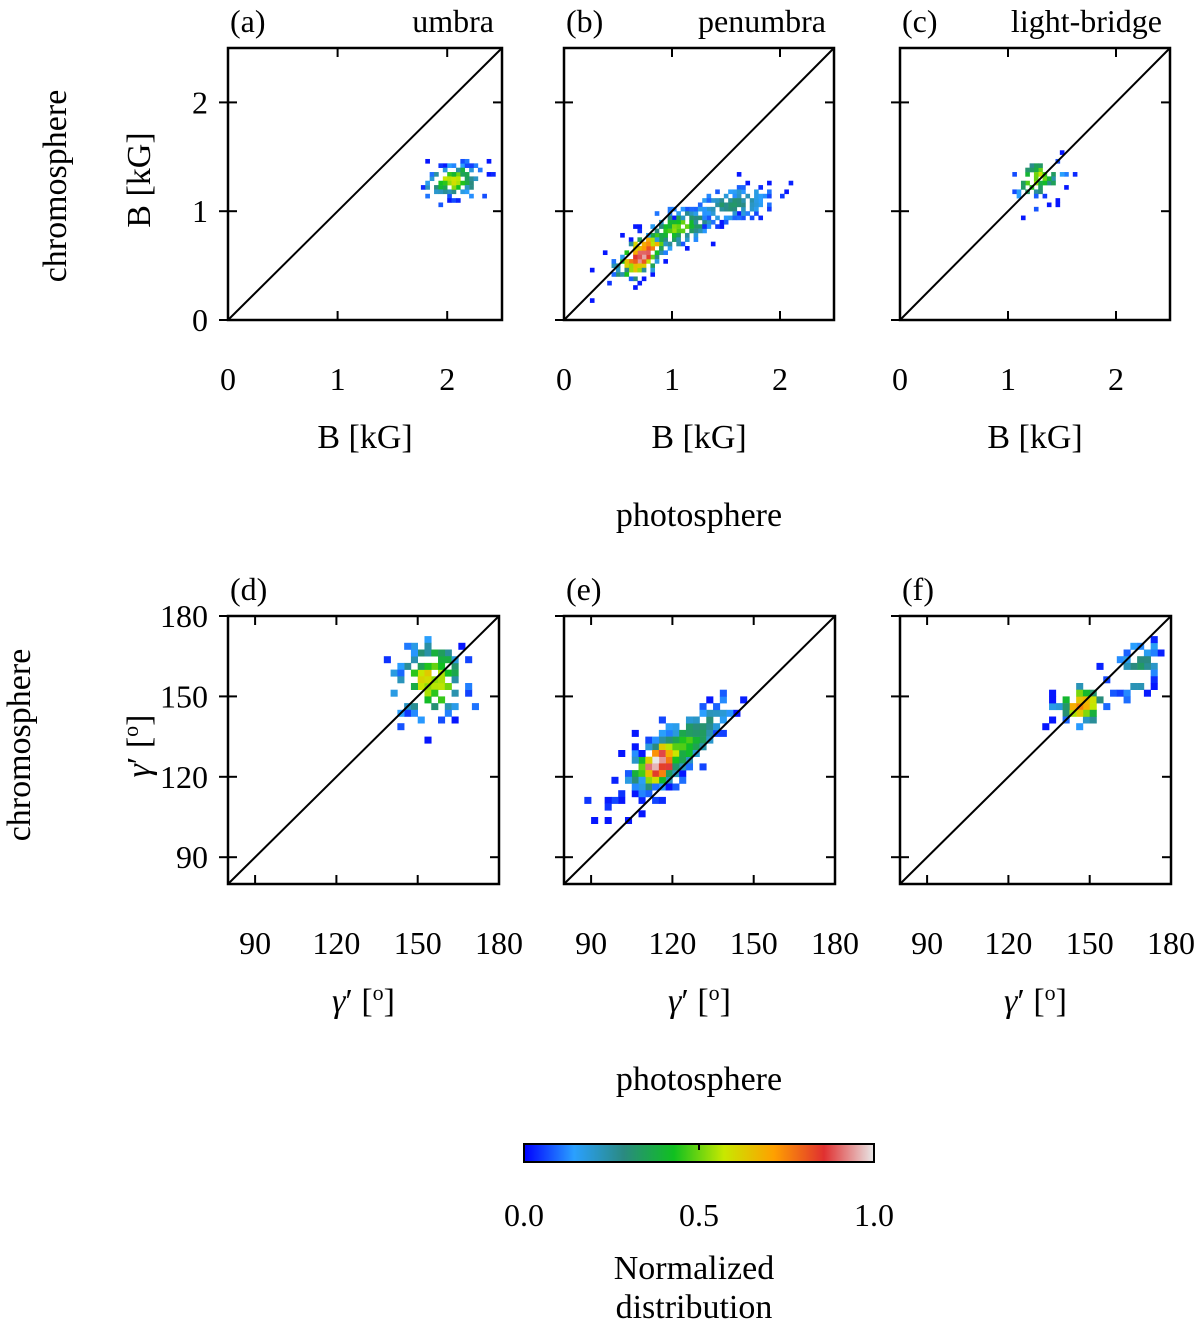 This screenshot has width=1200, height=1325. What do you see at coordinates (184, 696) in the screenshot?
I see `y-tick-label: 150` at bounding box center [184, 696].